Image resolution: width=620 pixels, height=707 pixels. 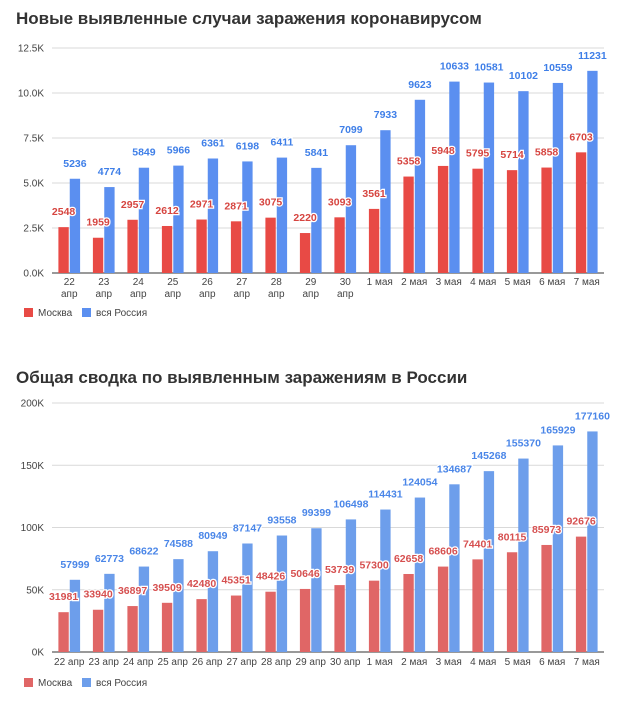 What do you see at coordinates (212, 536) in the screenshot?
I see `data-label-russia: 80949` at bounding box center [212, 536].